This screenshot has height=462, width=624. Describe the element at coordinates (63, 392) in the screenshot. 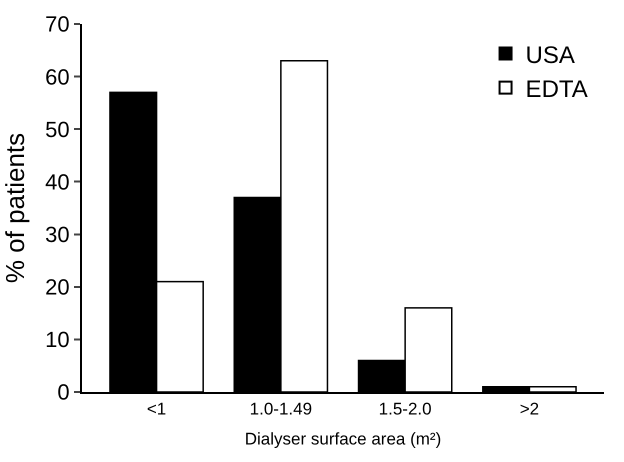

I see `y-tick-label: 0` at that location.